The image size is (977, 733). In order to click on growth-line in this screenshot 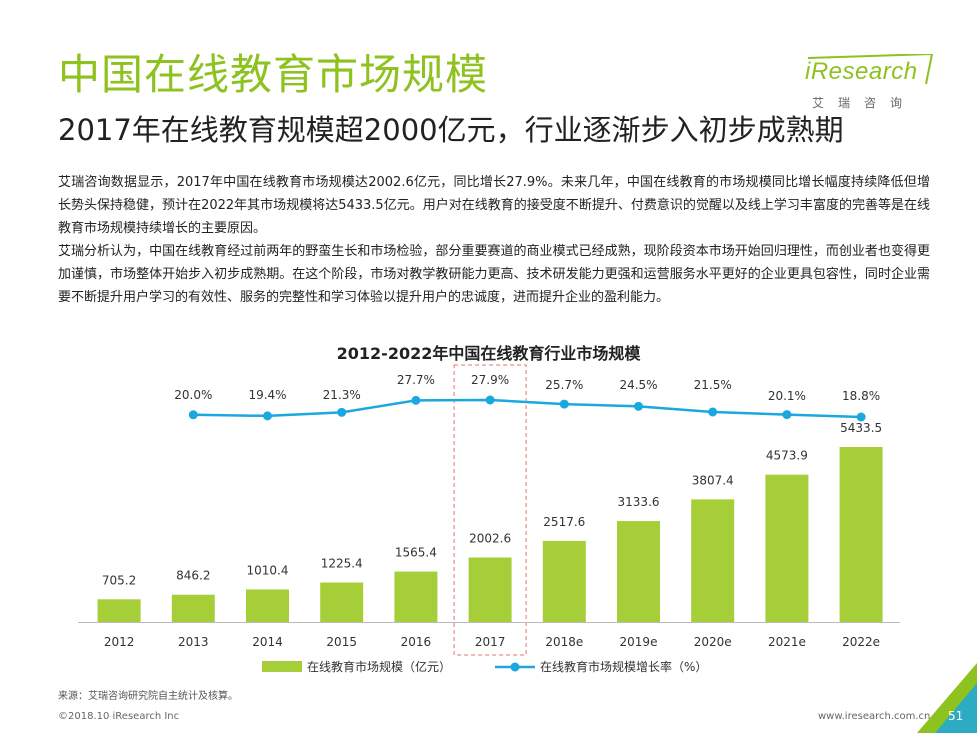, I will do `click(527, 408)`.